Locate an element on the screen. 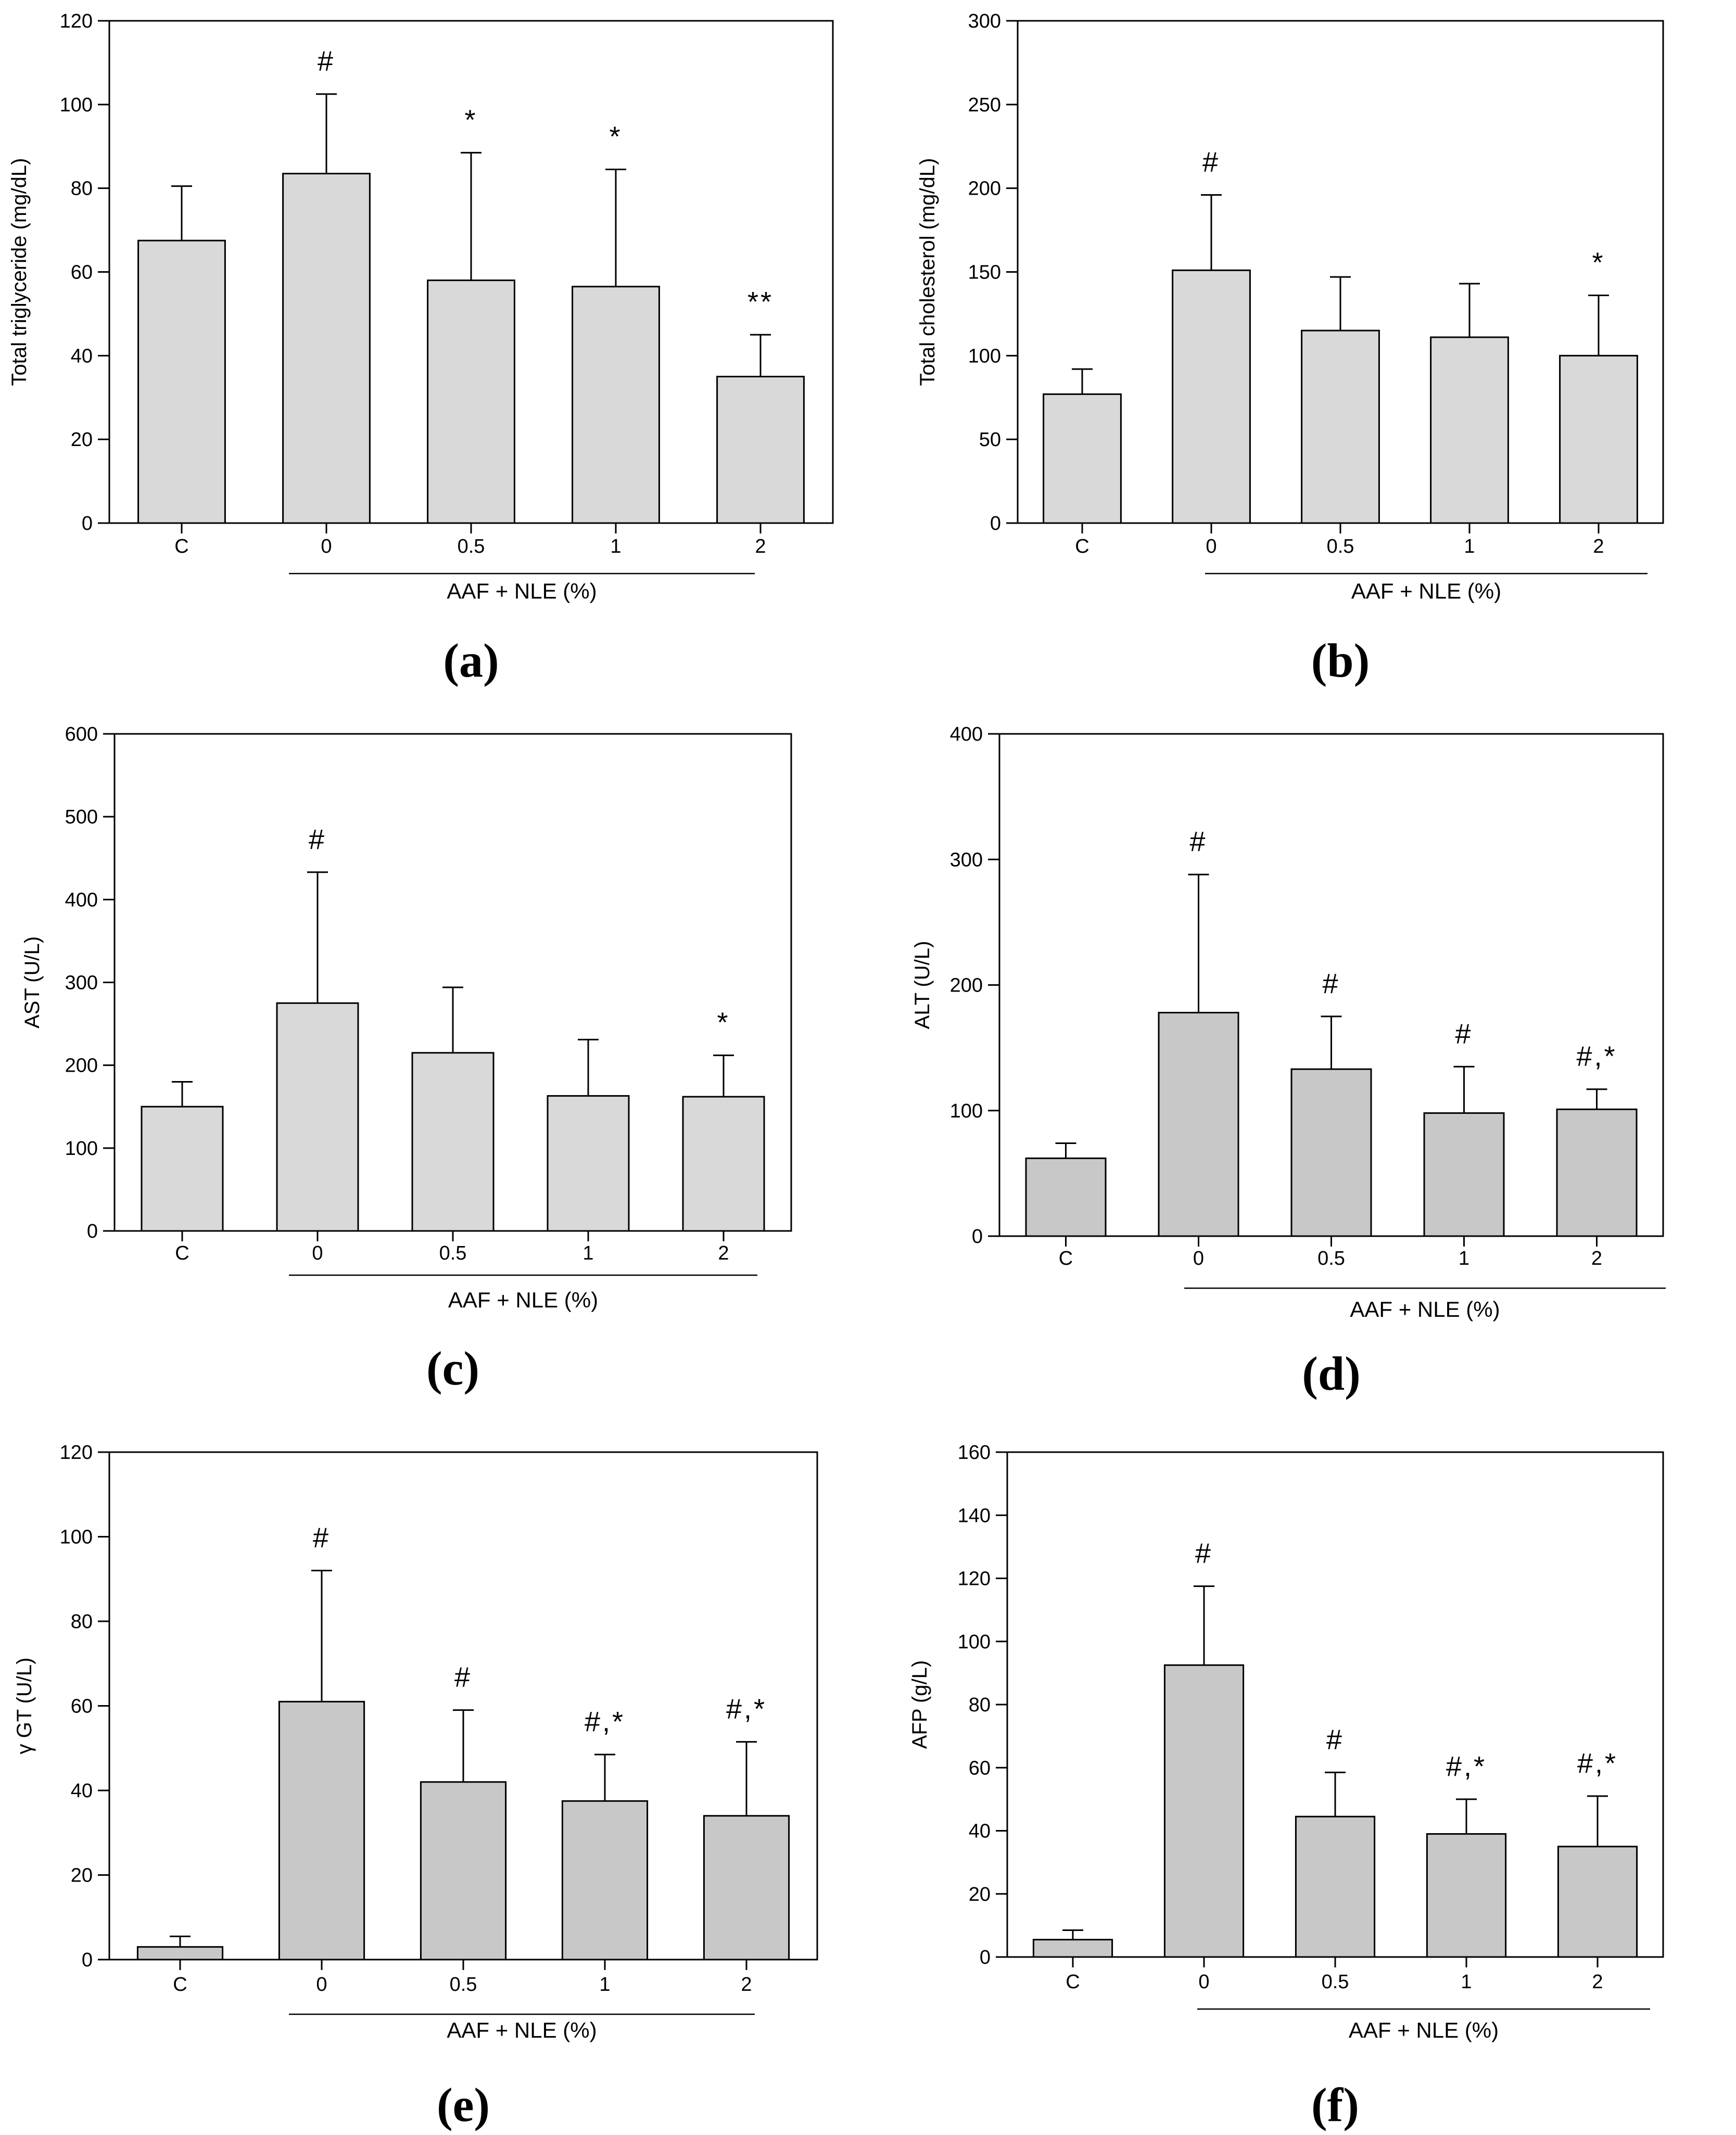 The height and width of the screenshot is (2135, 1736). y-tick-label: 250 is located at coordinates (984, 105).